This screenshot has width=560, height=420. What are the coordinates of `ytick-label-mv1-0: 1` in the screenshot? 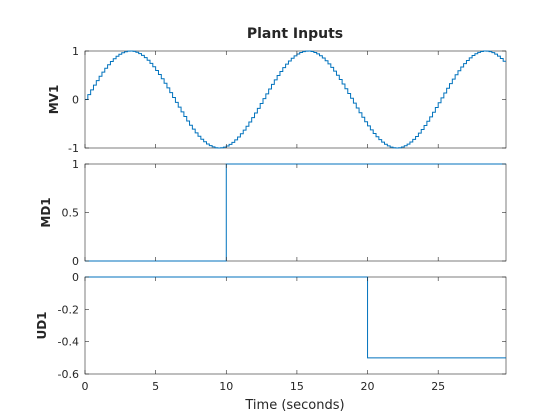 It's located at (75, 51).